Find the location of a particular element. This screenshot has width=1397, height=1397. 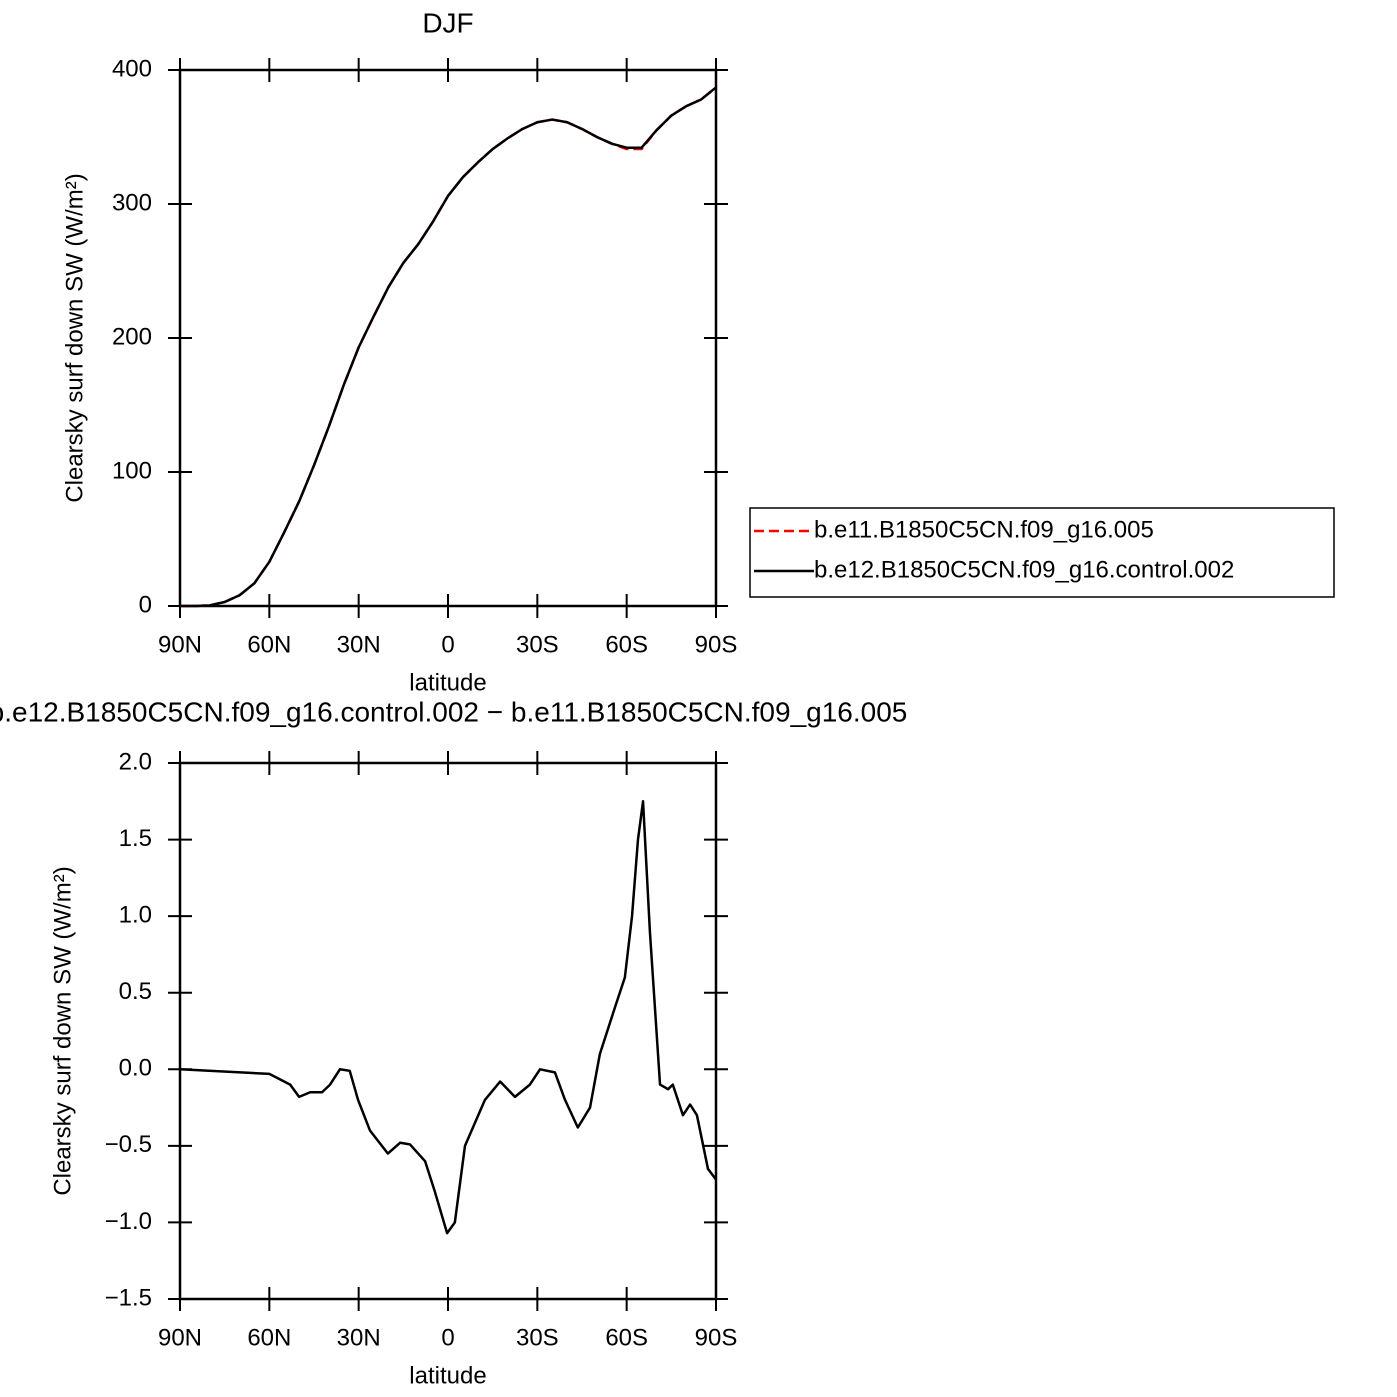

legend-box is located at coordinates (1042, 552).